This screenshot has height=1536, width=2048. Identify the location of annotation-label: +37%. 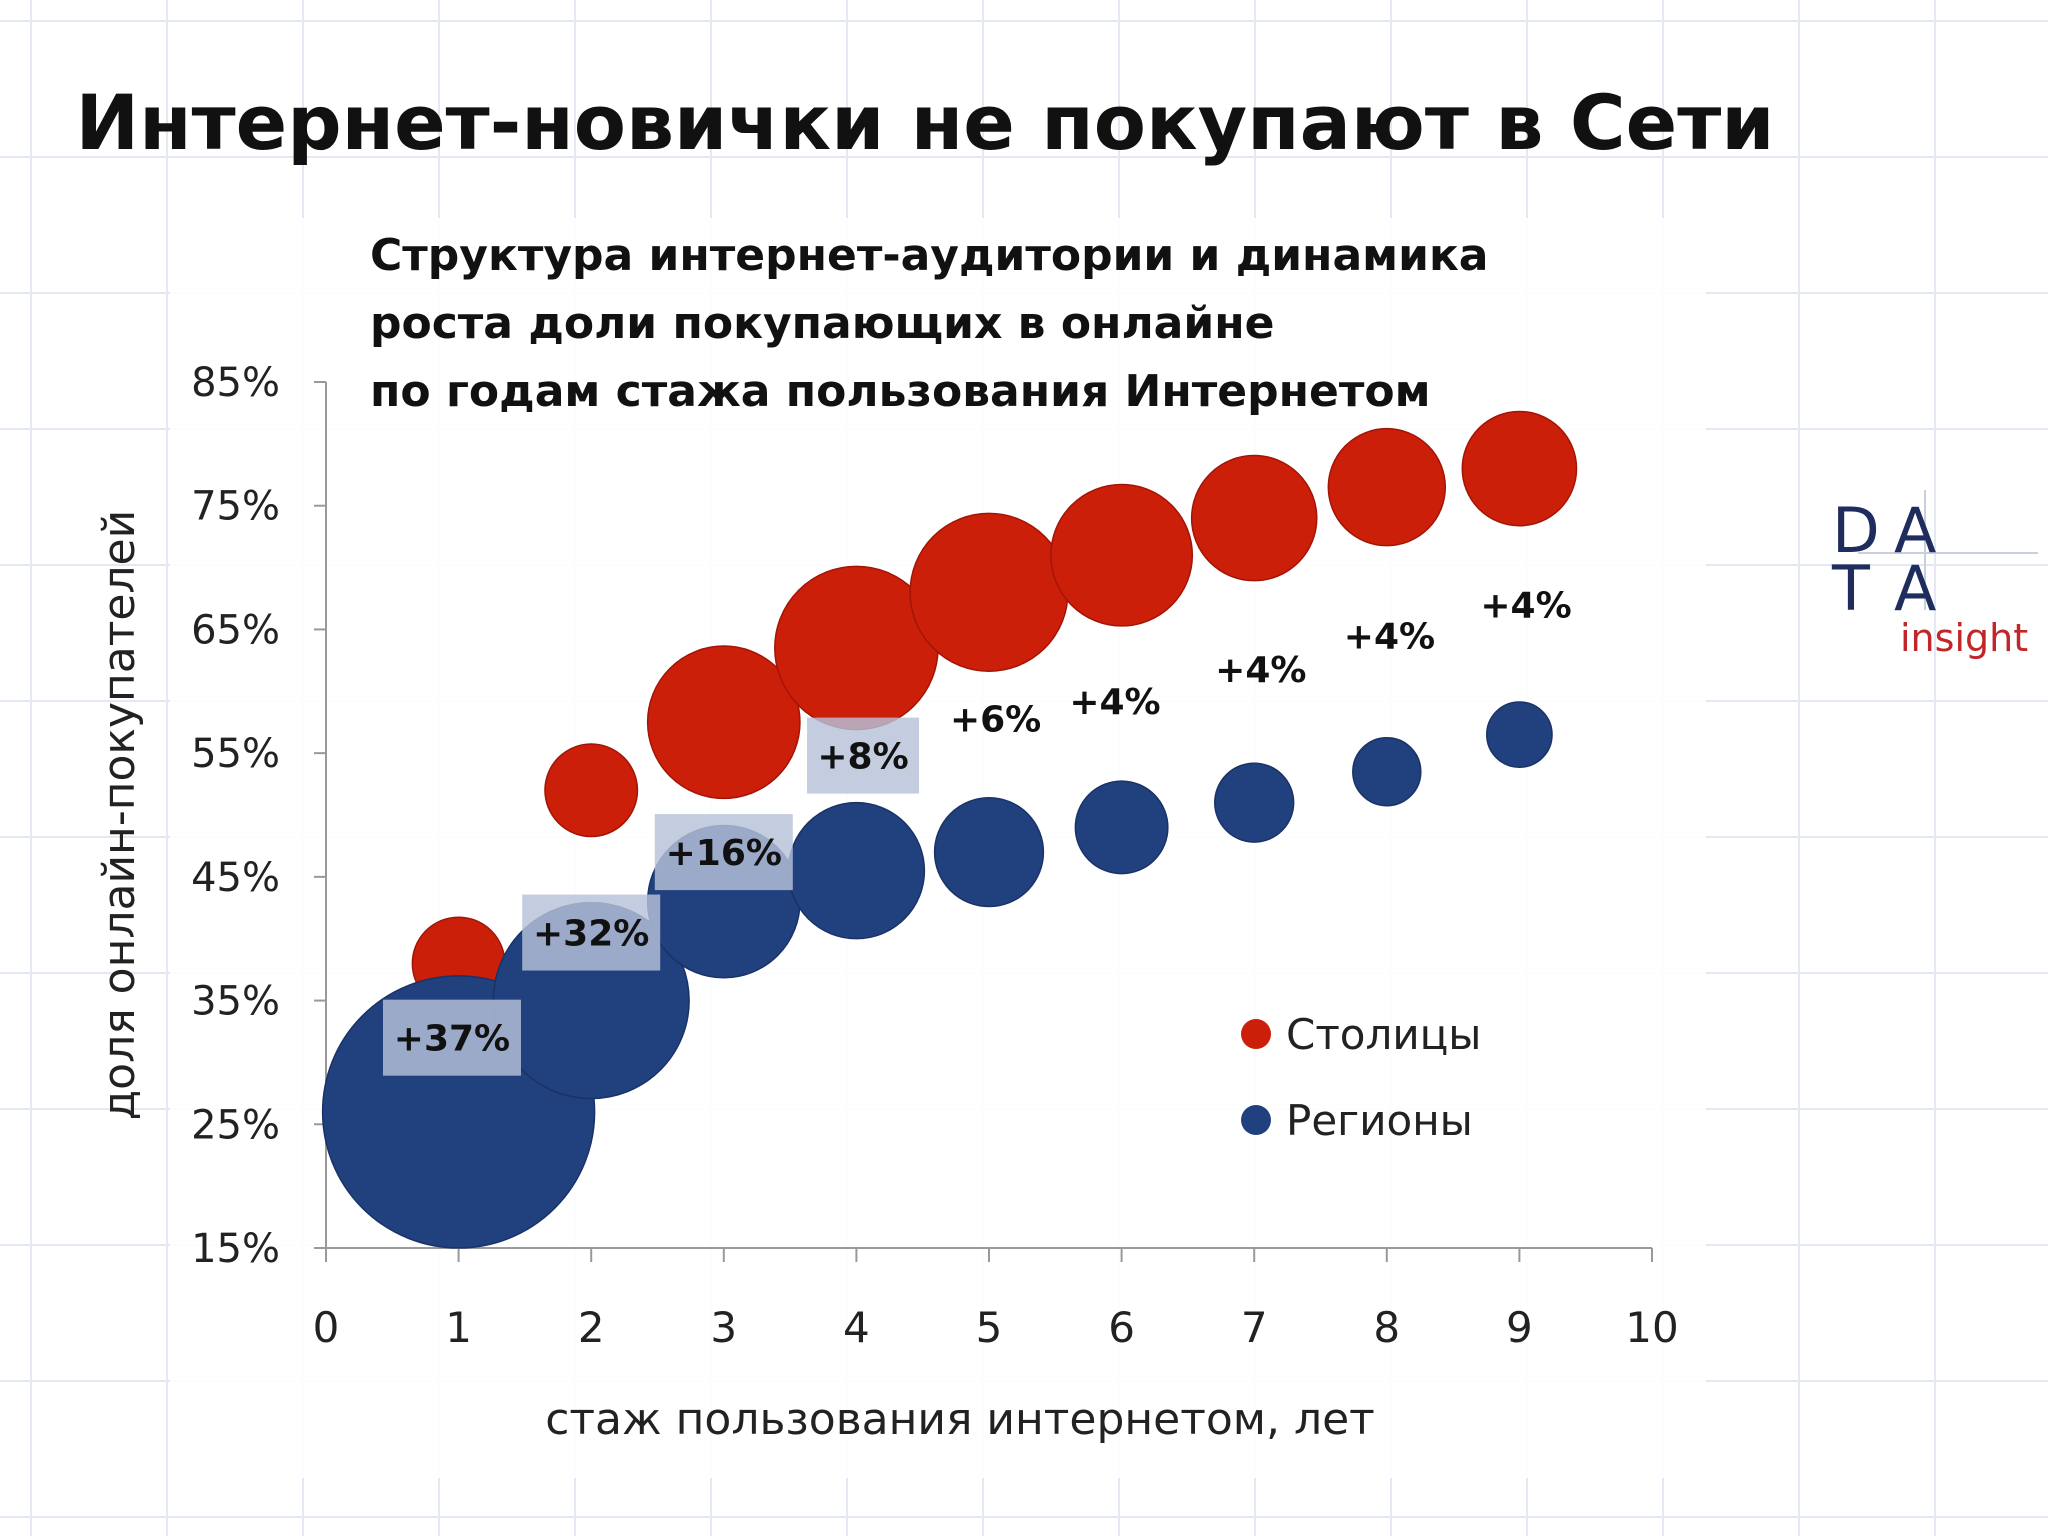
(452, 1039).